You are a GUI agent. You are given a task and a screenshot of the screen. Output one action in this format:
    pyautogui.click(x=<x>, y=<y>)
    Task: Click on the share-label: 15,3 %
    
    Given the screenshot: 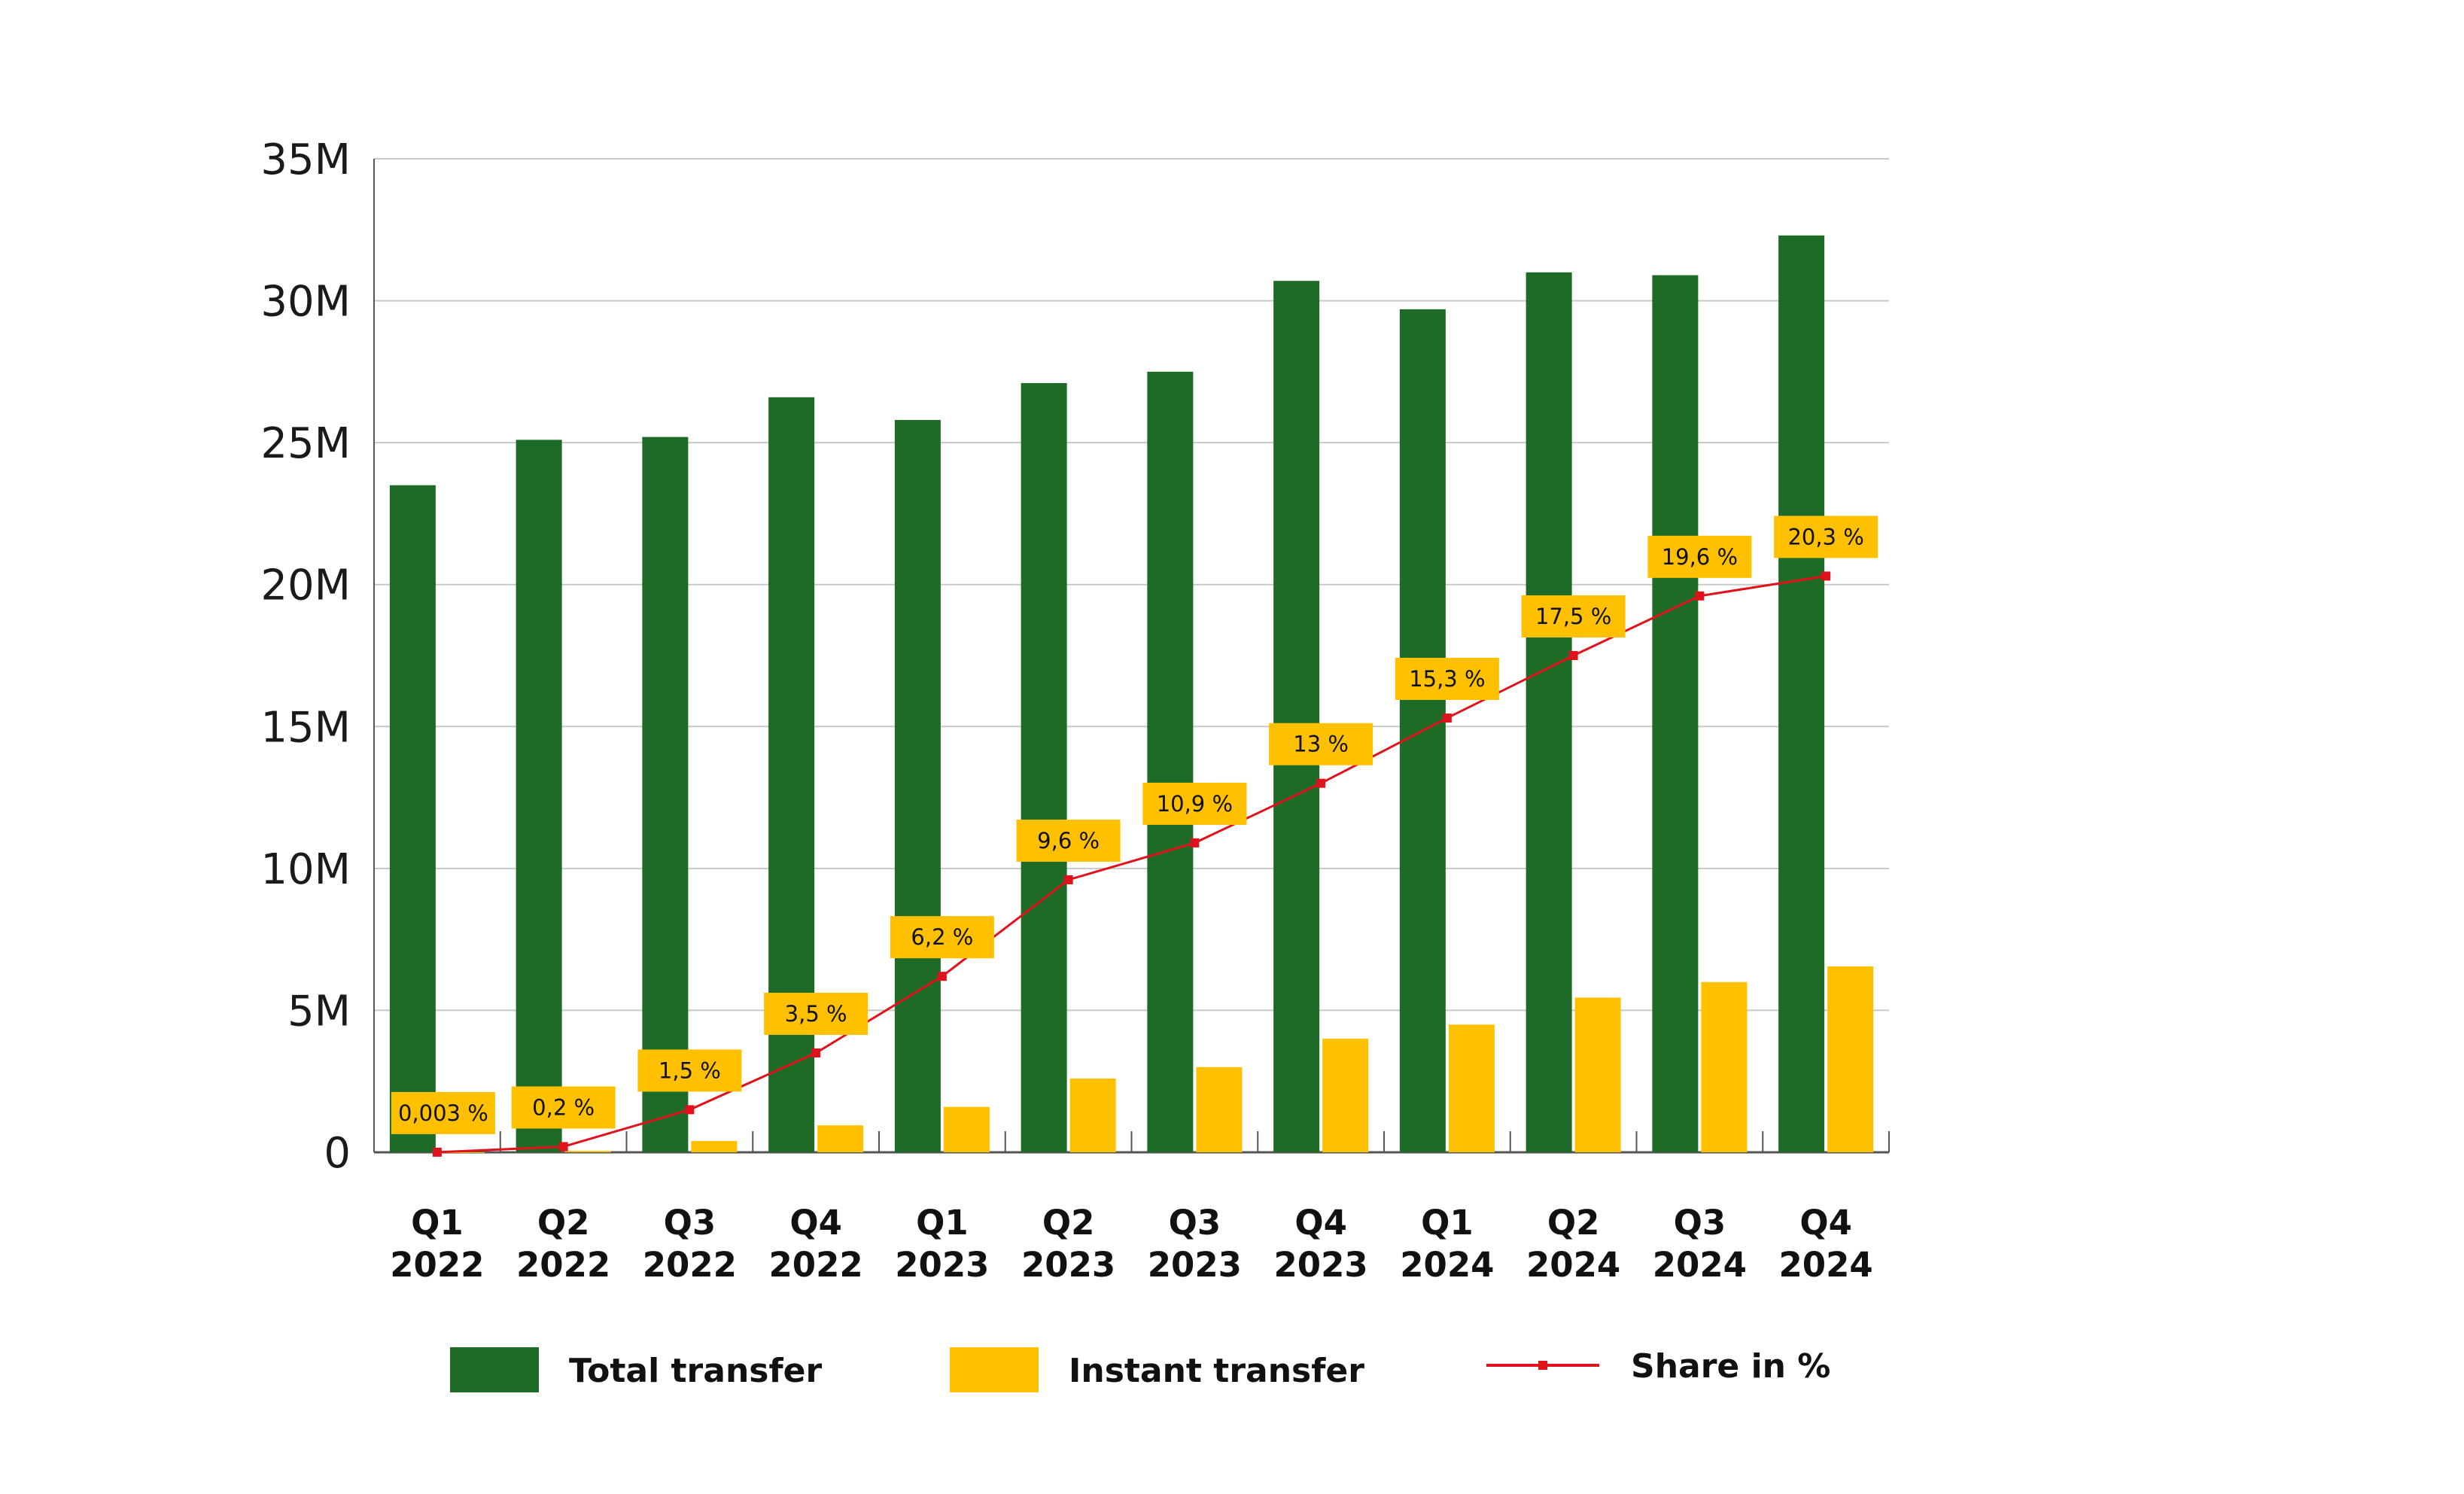 What is the action you would take?
    pyautogui.click(x=1447, y=679)
    